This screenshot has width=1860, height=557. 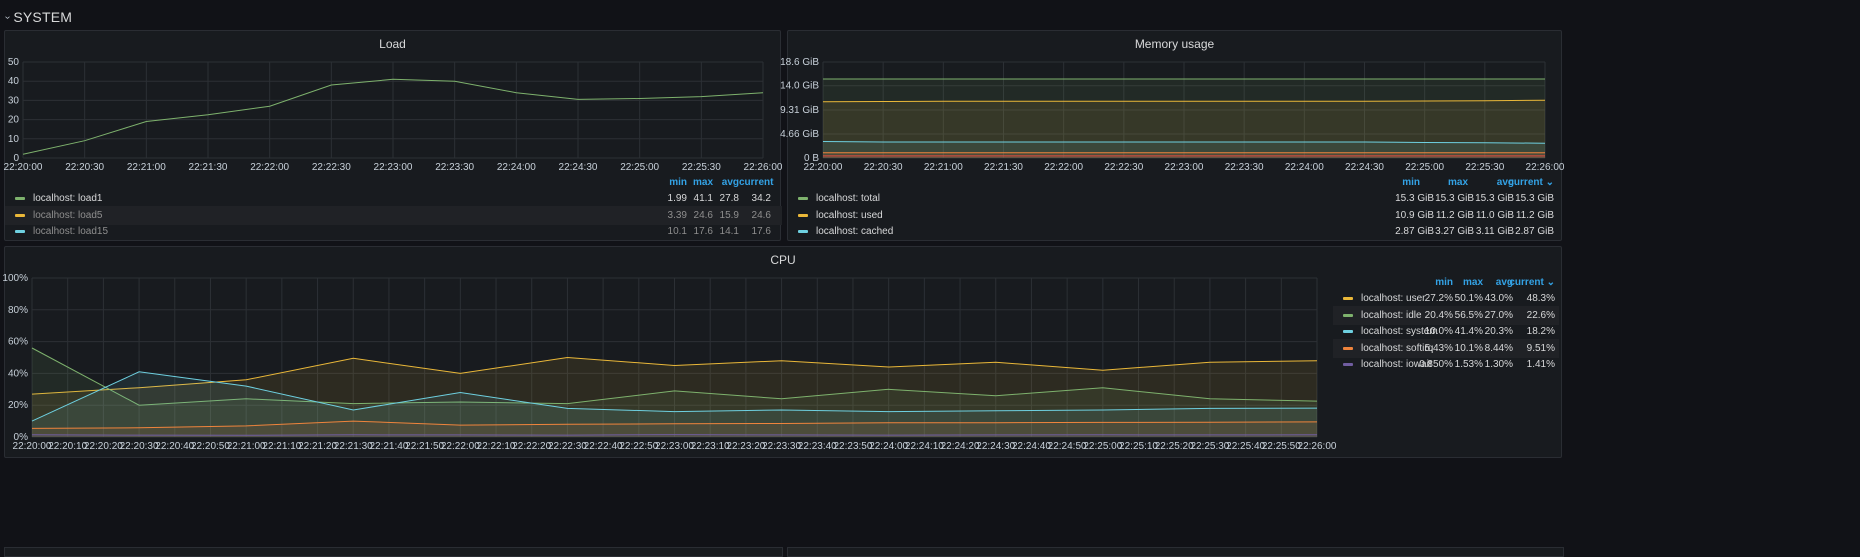 What do you see at coordinates (1175, 552) in the screenshot?
I see `collapsed-panel-right` at bounding box center [1175, 552].